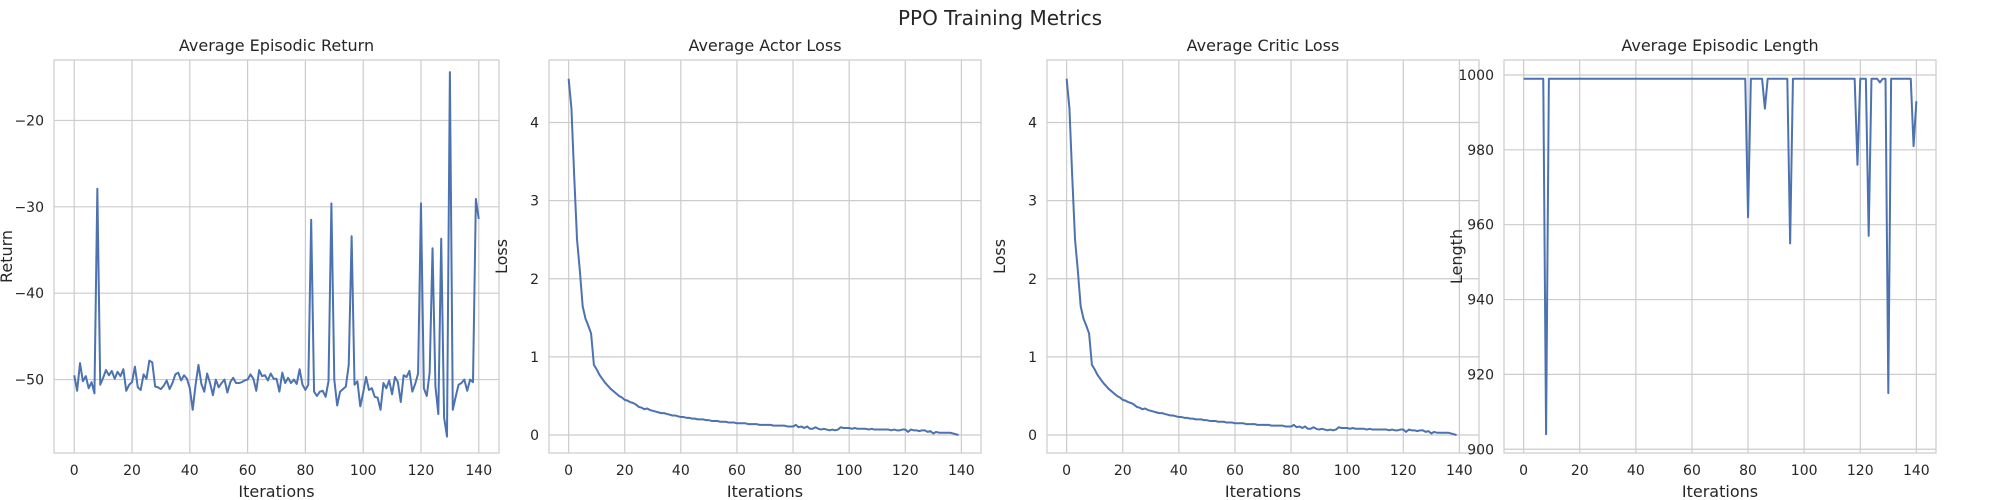 This screenshot has width=2000, height=500. Describe the element at coordinates (29, 294) in the screenshot. I see `y-tick-label: −40` at that location.